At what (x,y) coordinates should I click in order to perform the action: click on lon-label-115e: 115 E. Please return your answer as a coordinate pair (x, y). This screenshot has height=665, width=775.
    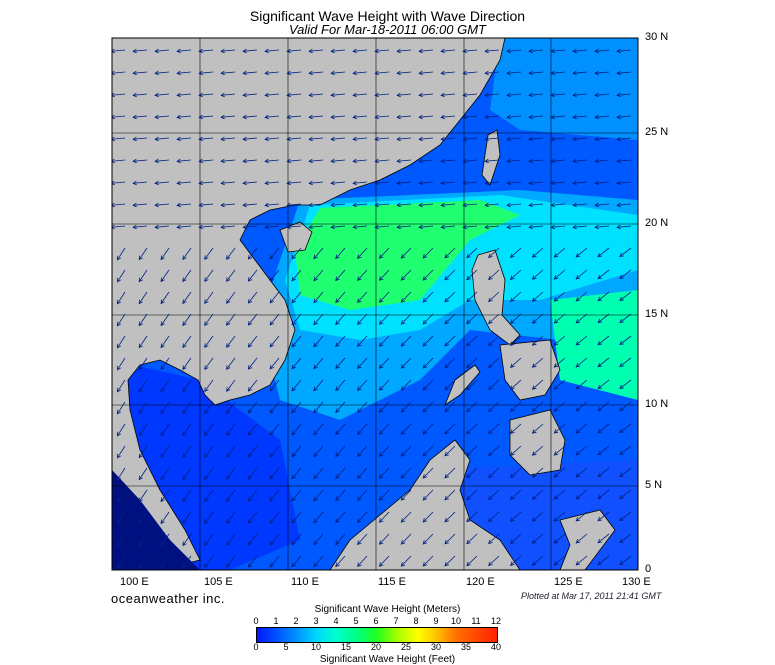
    Looking at the image, I should click on (392, 582).